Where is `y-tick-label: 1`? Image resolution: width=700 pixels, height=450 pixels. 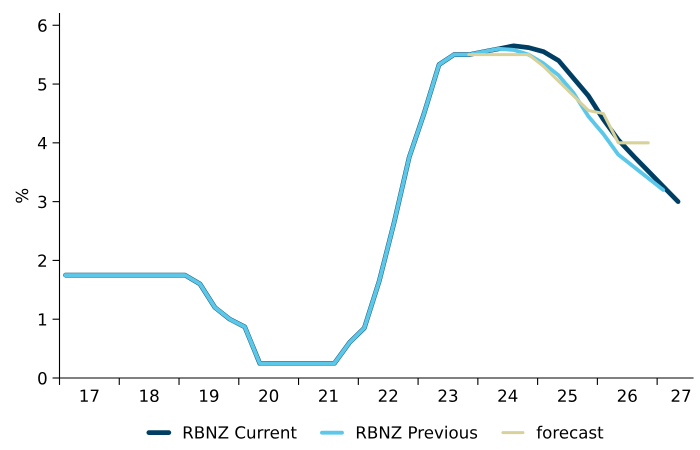 y-tick-label: 1 is located at coordinates (42, 319).